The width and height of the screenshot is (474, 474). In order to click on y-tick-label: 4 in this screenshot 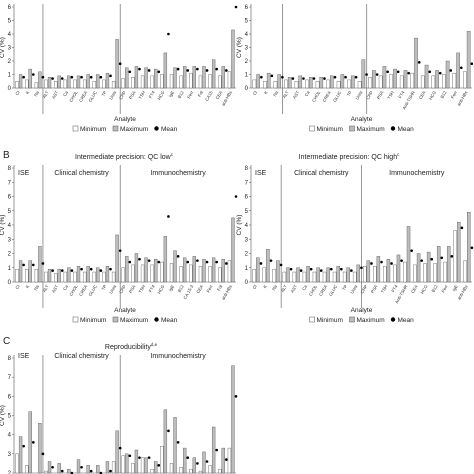, I will do `click(10, 436)`.